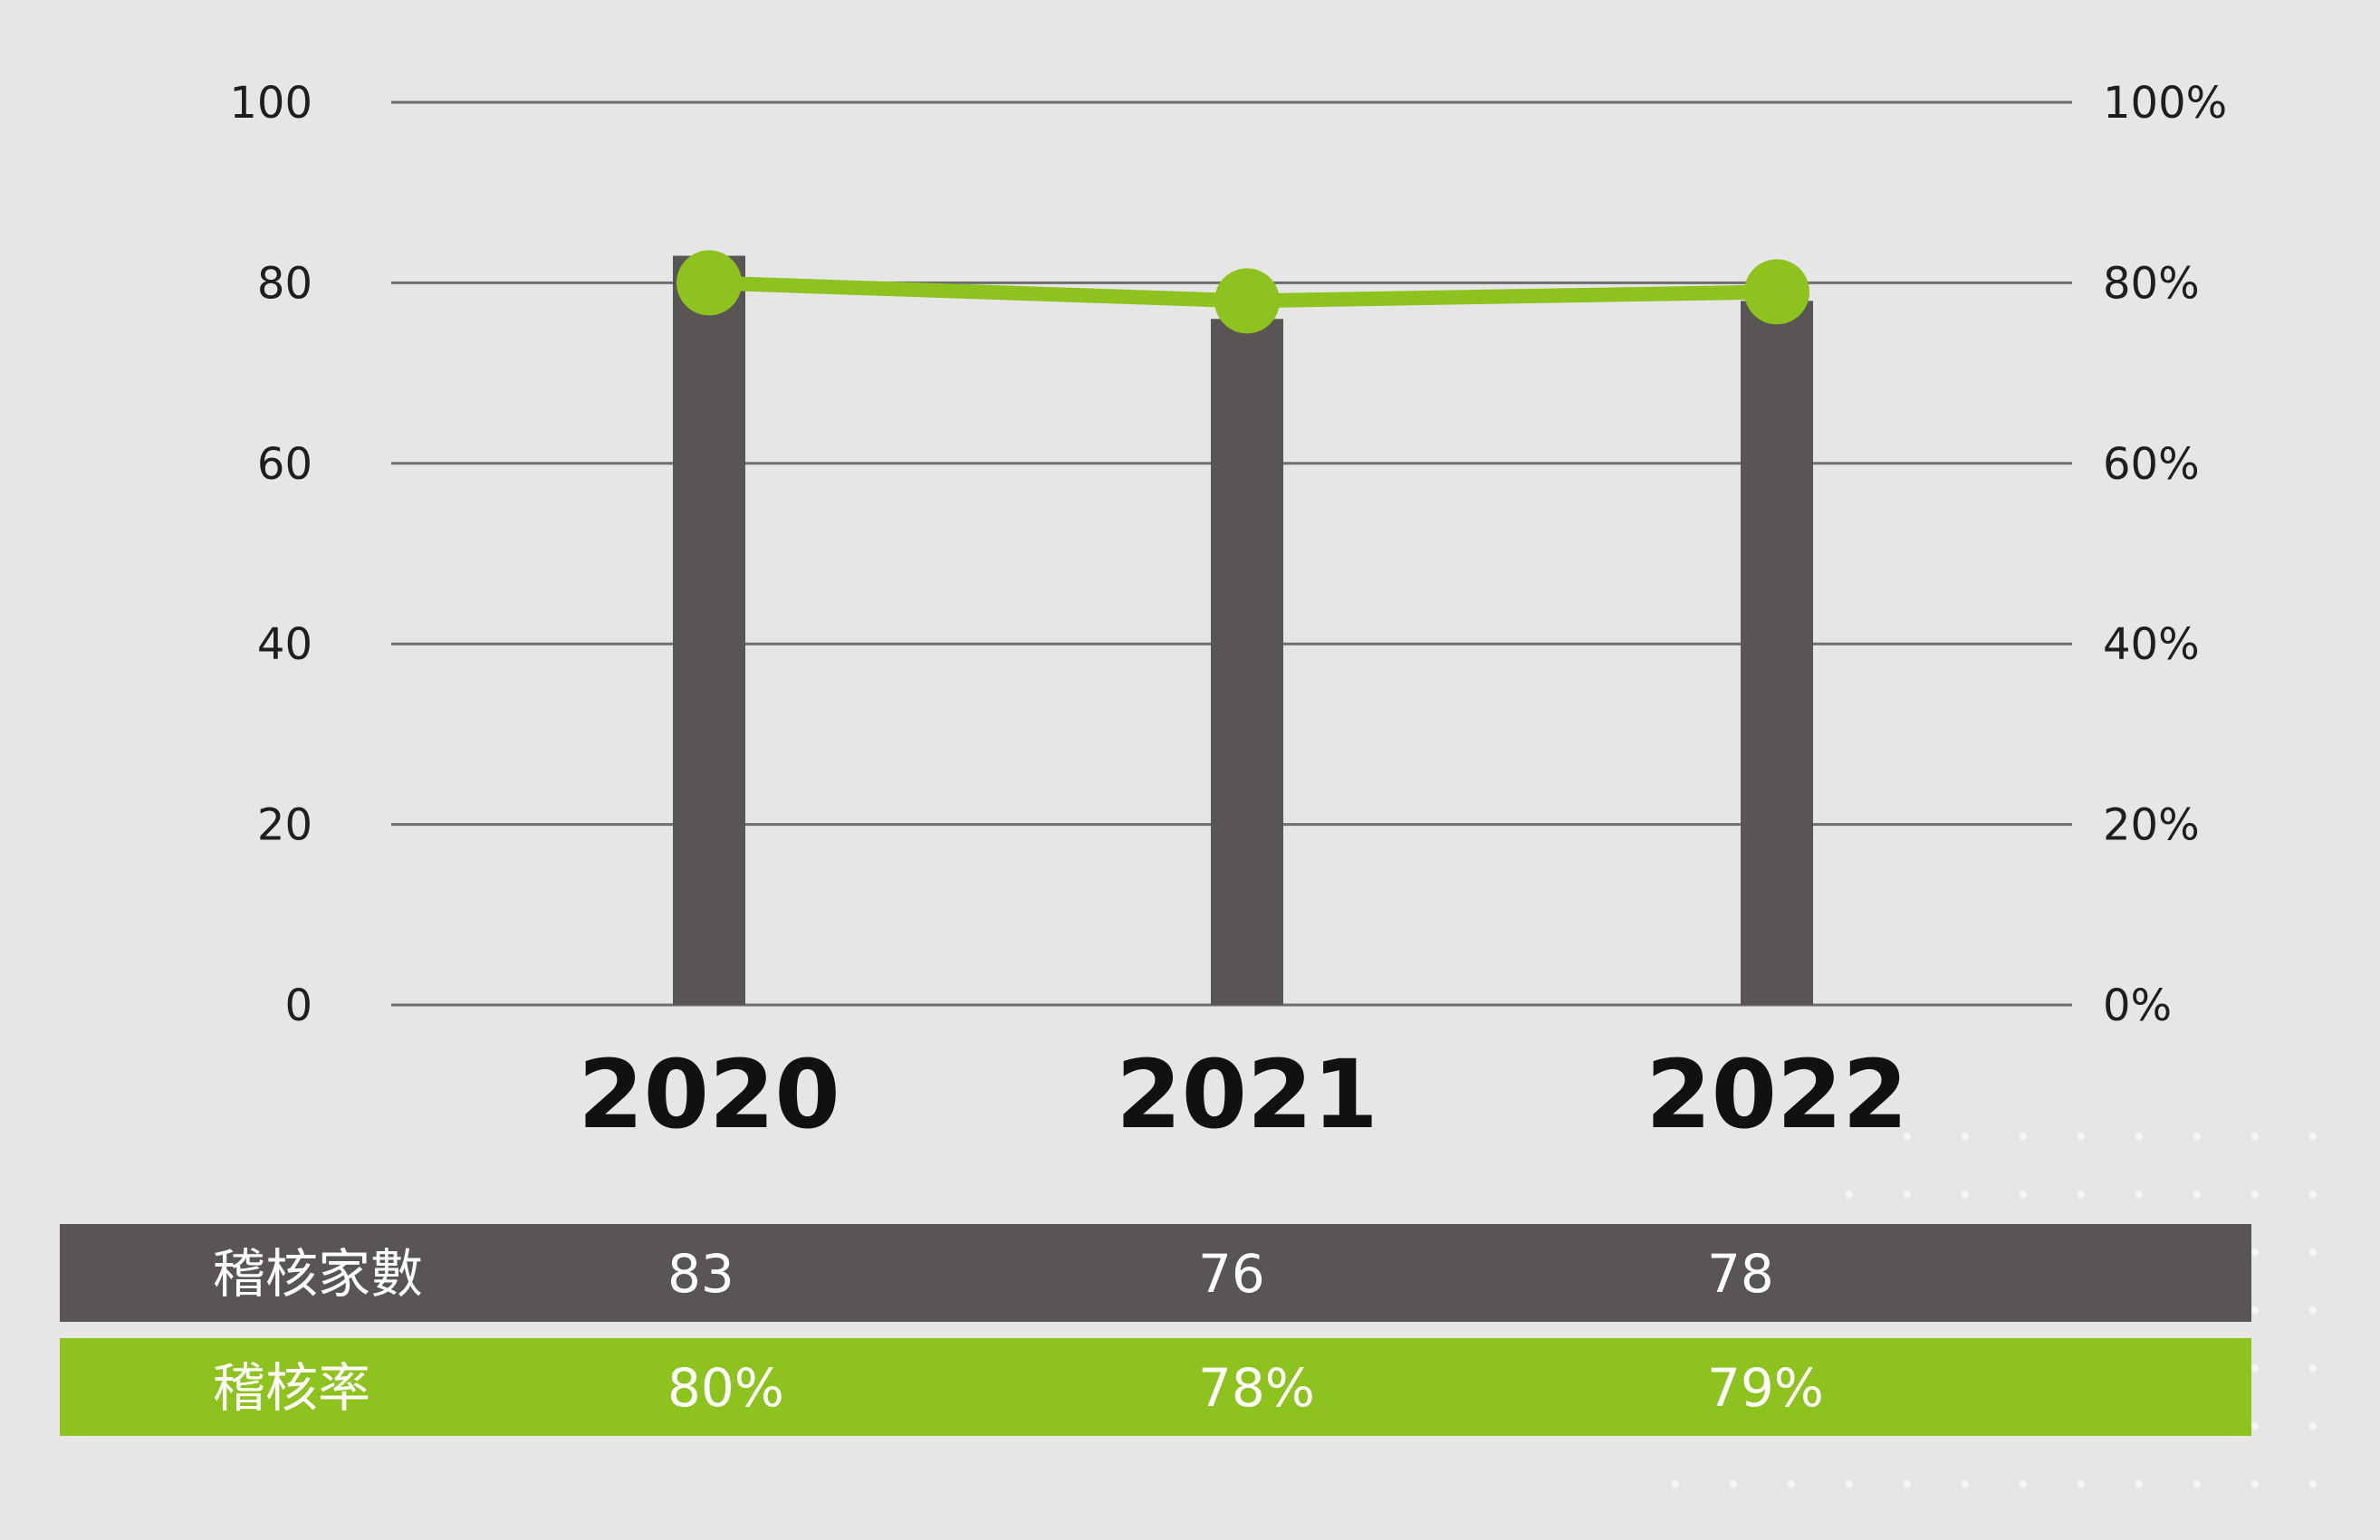  Describe the element at coordinates (1247, 662) in the screenshot. I see `bar-2021` at that location.